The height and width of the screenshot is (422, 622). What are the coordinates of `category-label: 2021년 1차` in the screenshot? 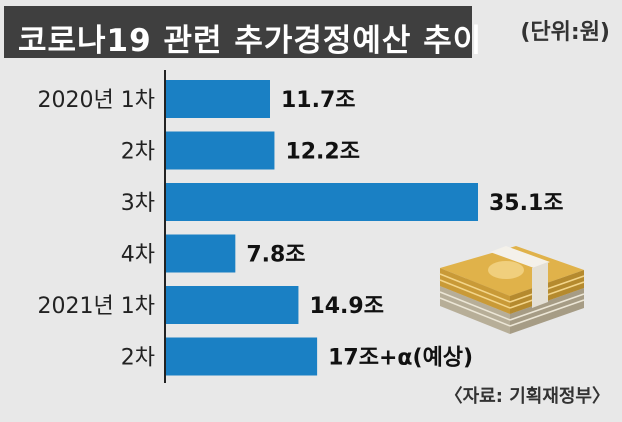 It's located at (96, 306).